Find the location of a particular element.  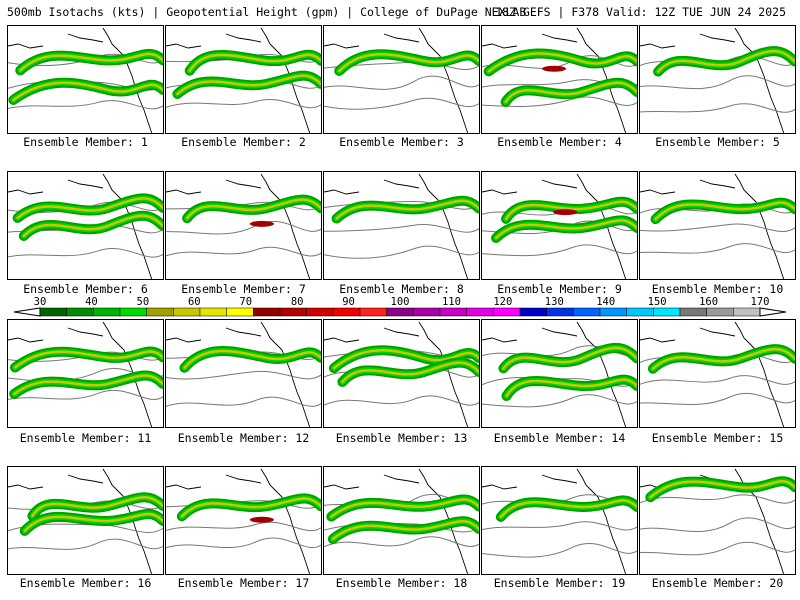

colorbar-strip is located at coordinates (400, 312).